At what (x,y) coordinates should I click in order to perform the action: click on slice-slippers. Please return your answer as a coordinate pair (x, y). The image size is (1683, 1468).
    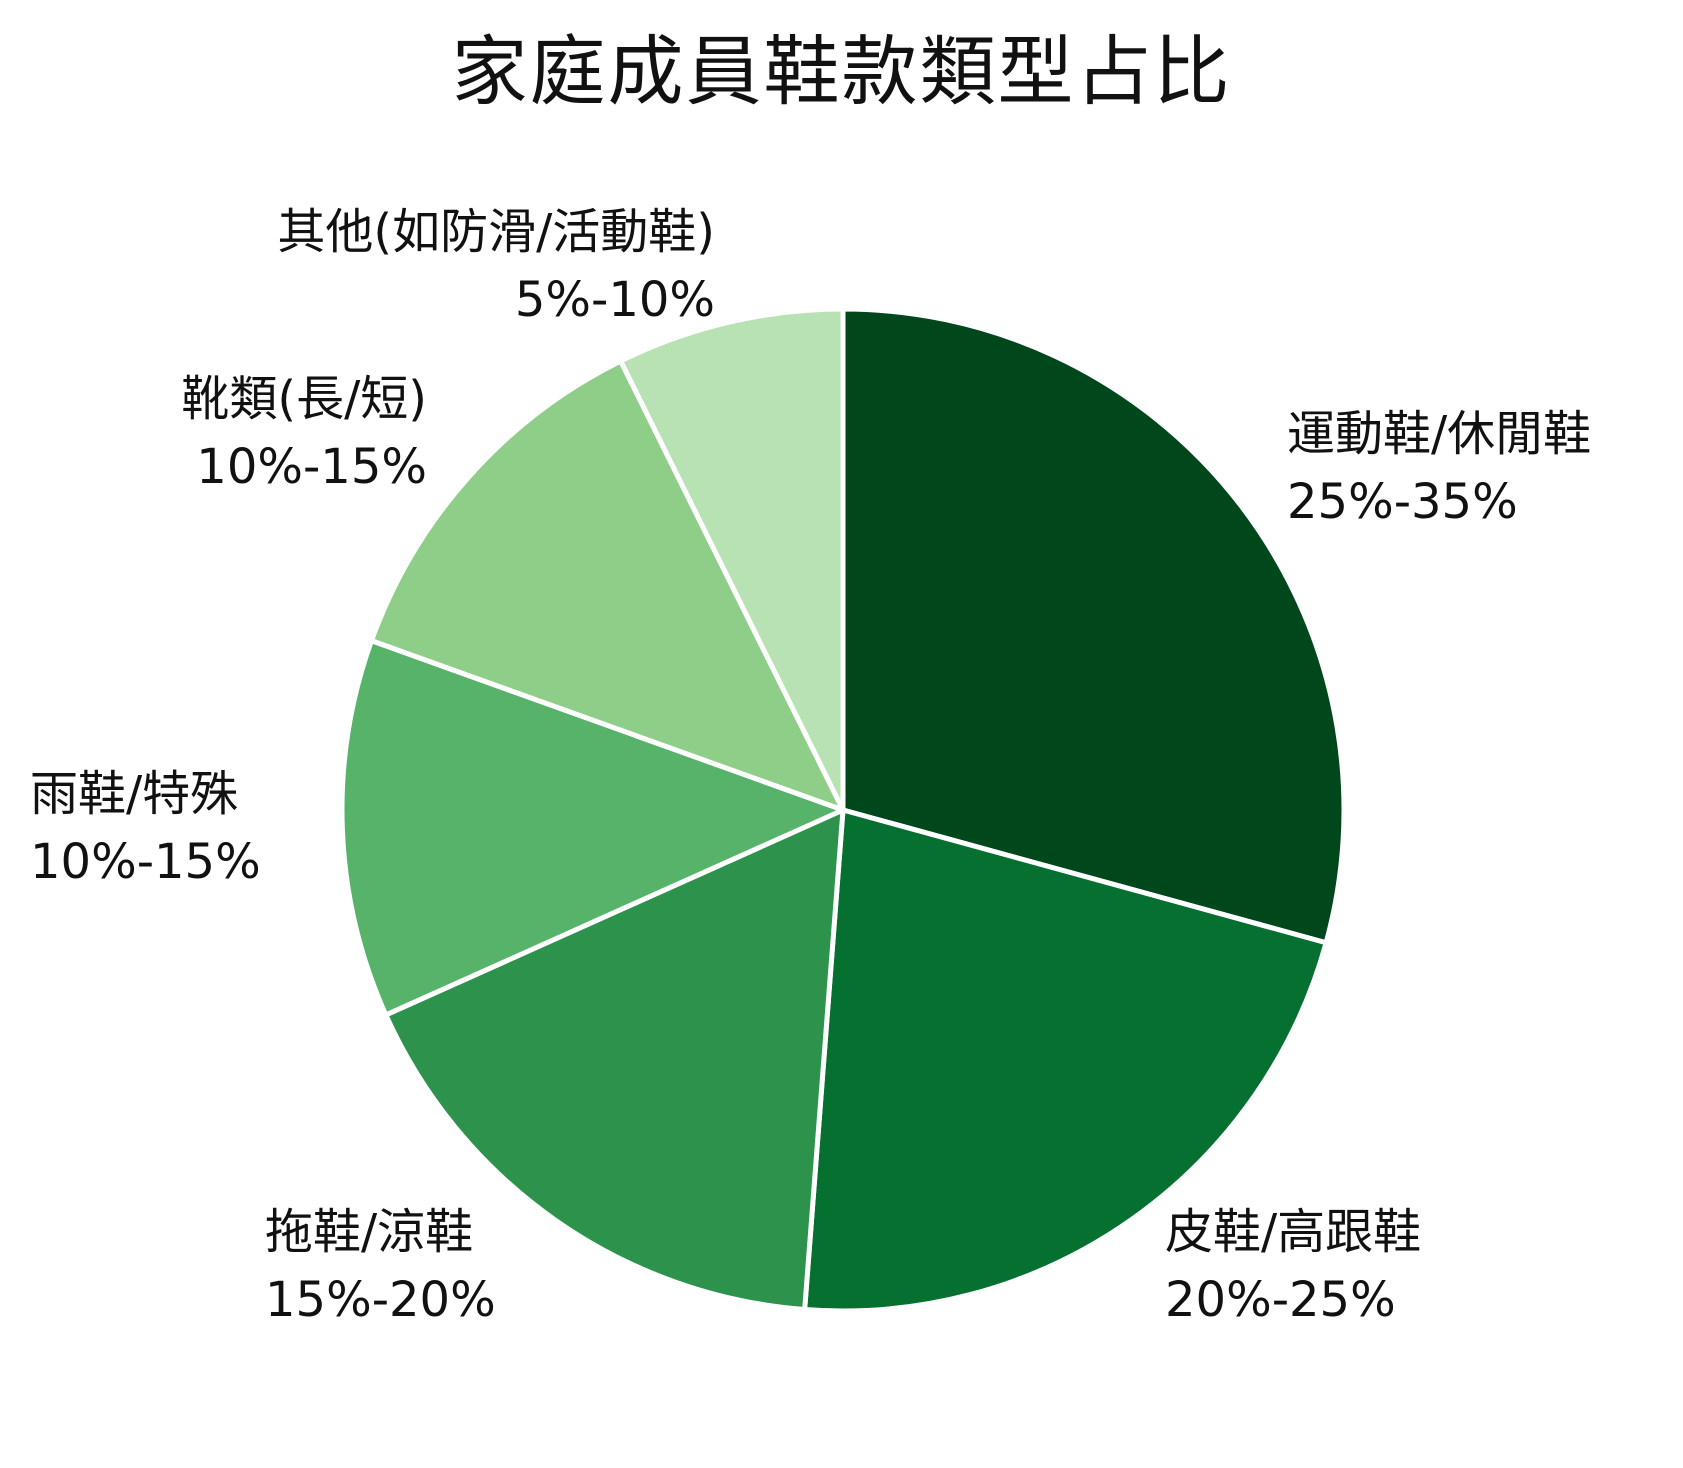
    Looking at the image, I should click on (614, 1060).